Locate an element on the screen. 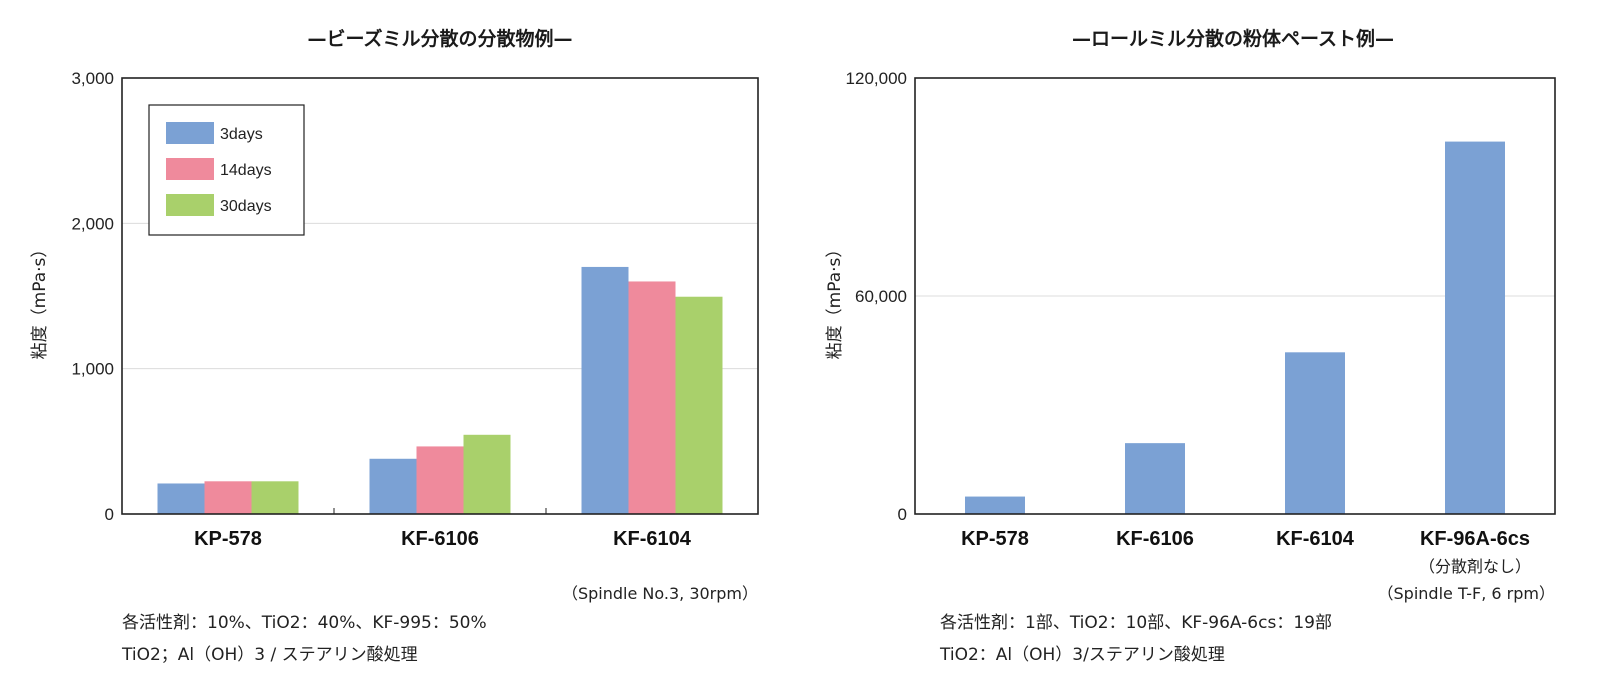  bar-kp-578-14days is located at coordinates (228, 497).